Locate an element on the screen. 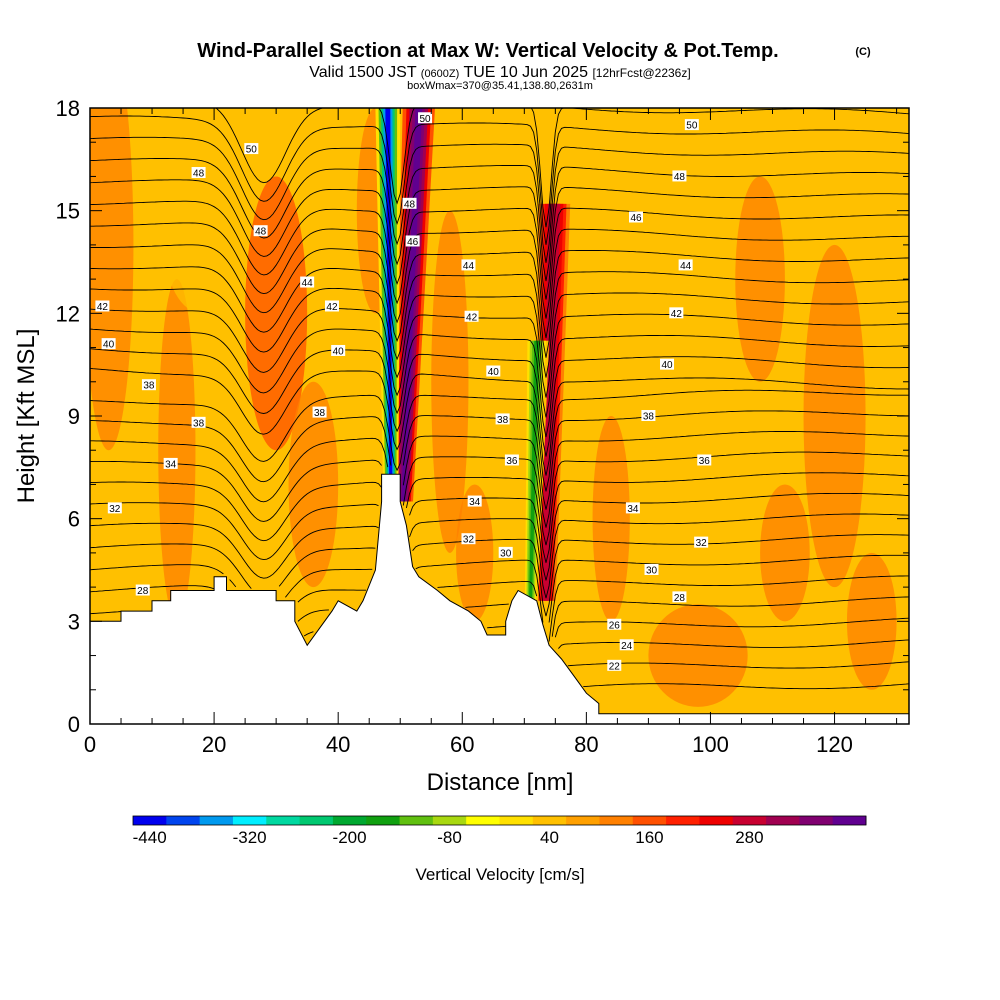 The image size is (1000, 1000). isentrope-label-text: 24 is located at coordinates (627, 646).